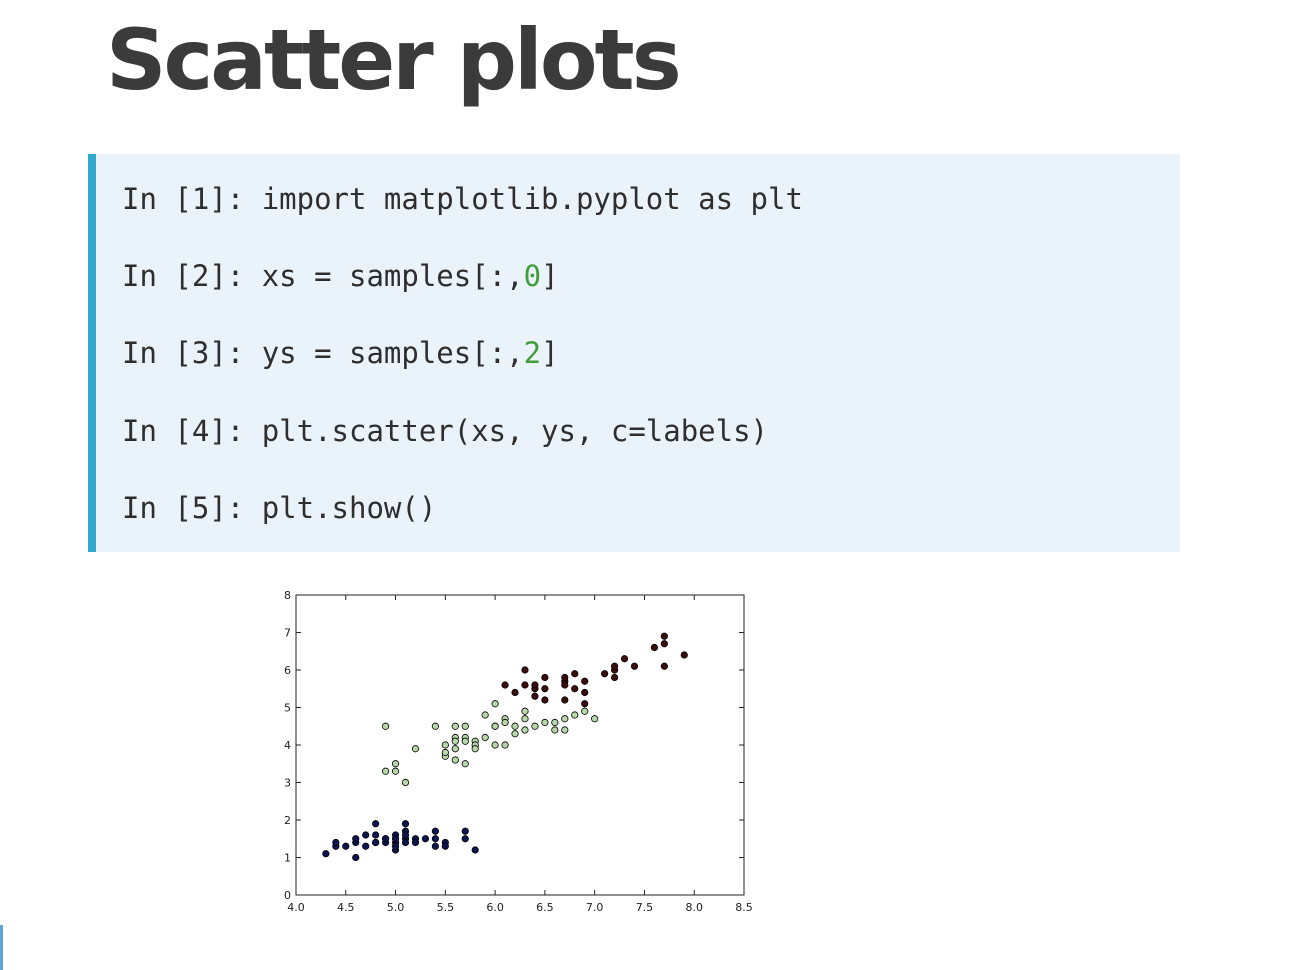 Image resolution: width=1296 pixels, height=970 pixels. I want to click on code-text: plt.show(), so click(349, 508).